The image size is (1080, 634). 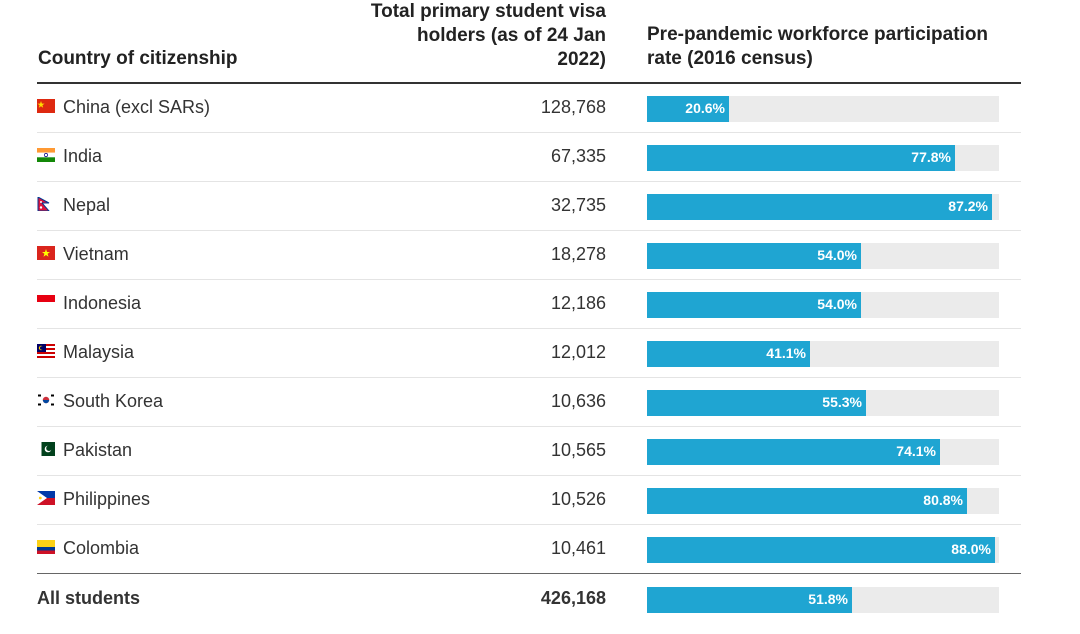 I want to click on rate-bar-track: 55.3%, so click(x=823, y=403).